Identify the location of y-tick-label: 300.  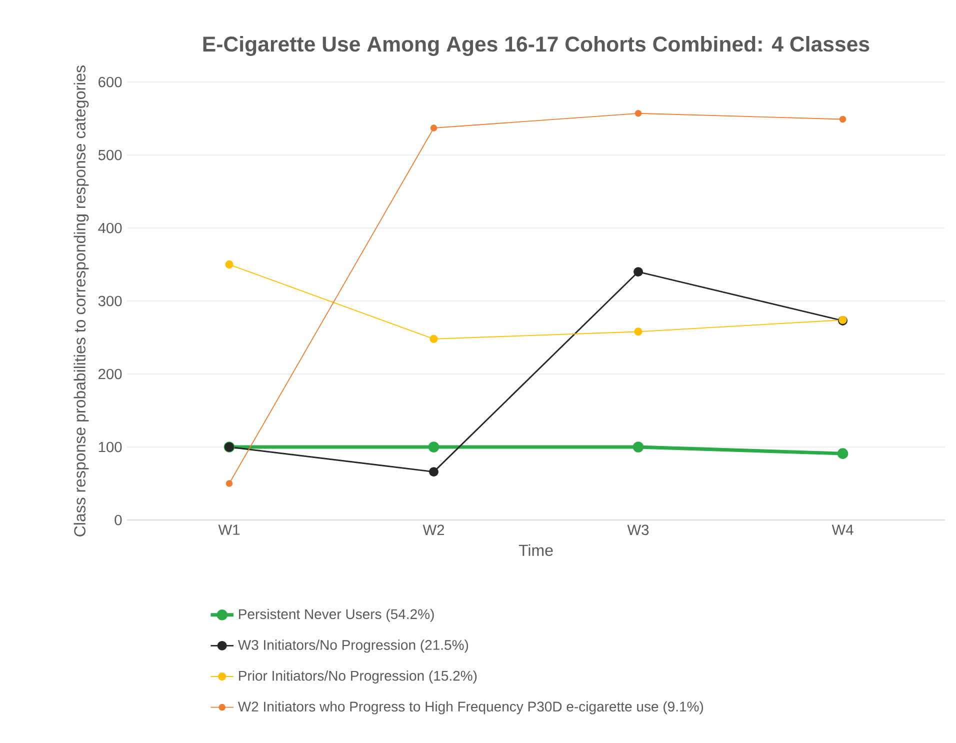
(110, 301).